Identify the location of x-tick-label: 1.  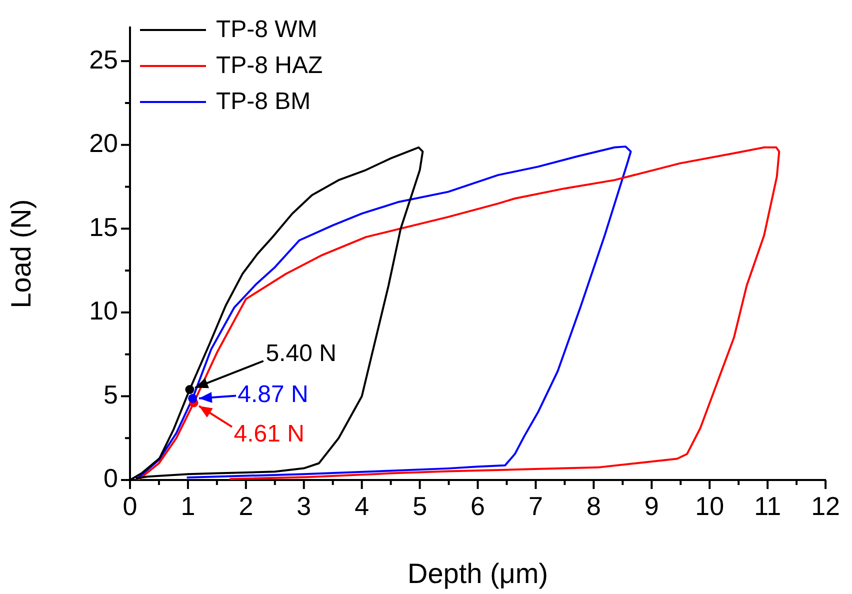
(188, 505).